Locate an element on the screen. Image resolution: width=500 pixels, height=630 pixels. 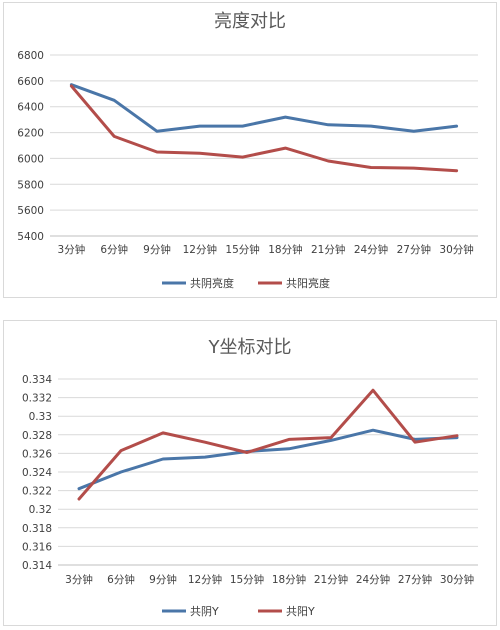
y-tick-label: 6400 is located at coordinates (30, 108).